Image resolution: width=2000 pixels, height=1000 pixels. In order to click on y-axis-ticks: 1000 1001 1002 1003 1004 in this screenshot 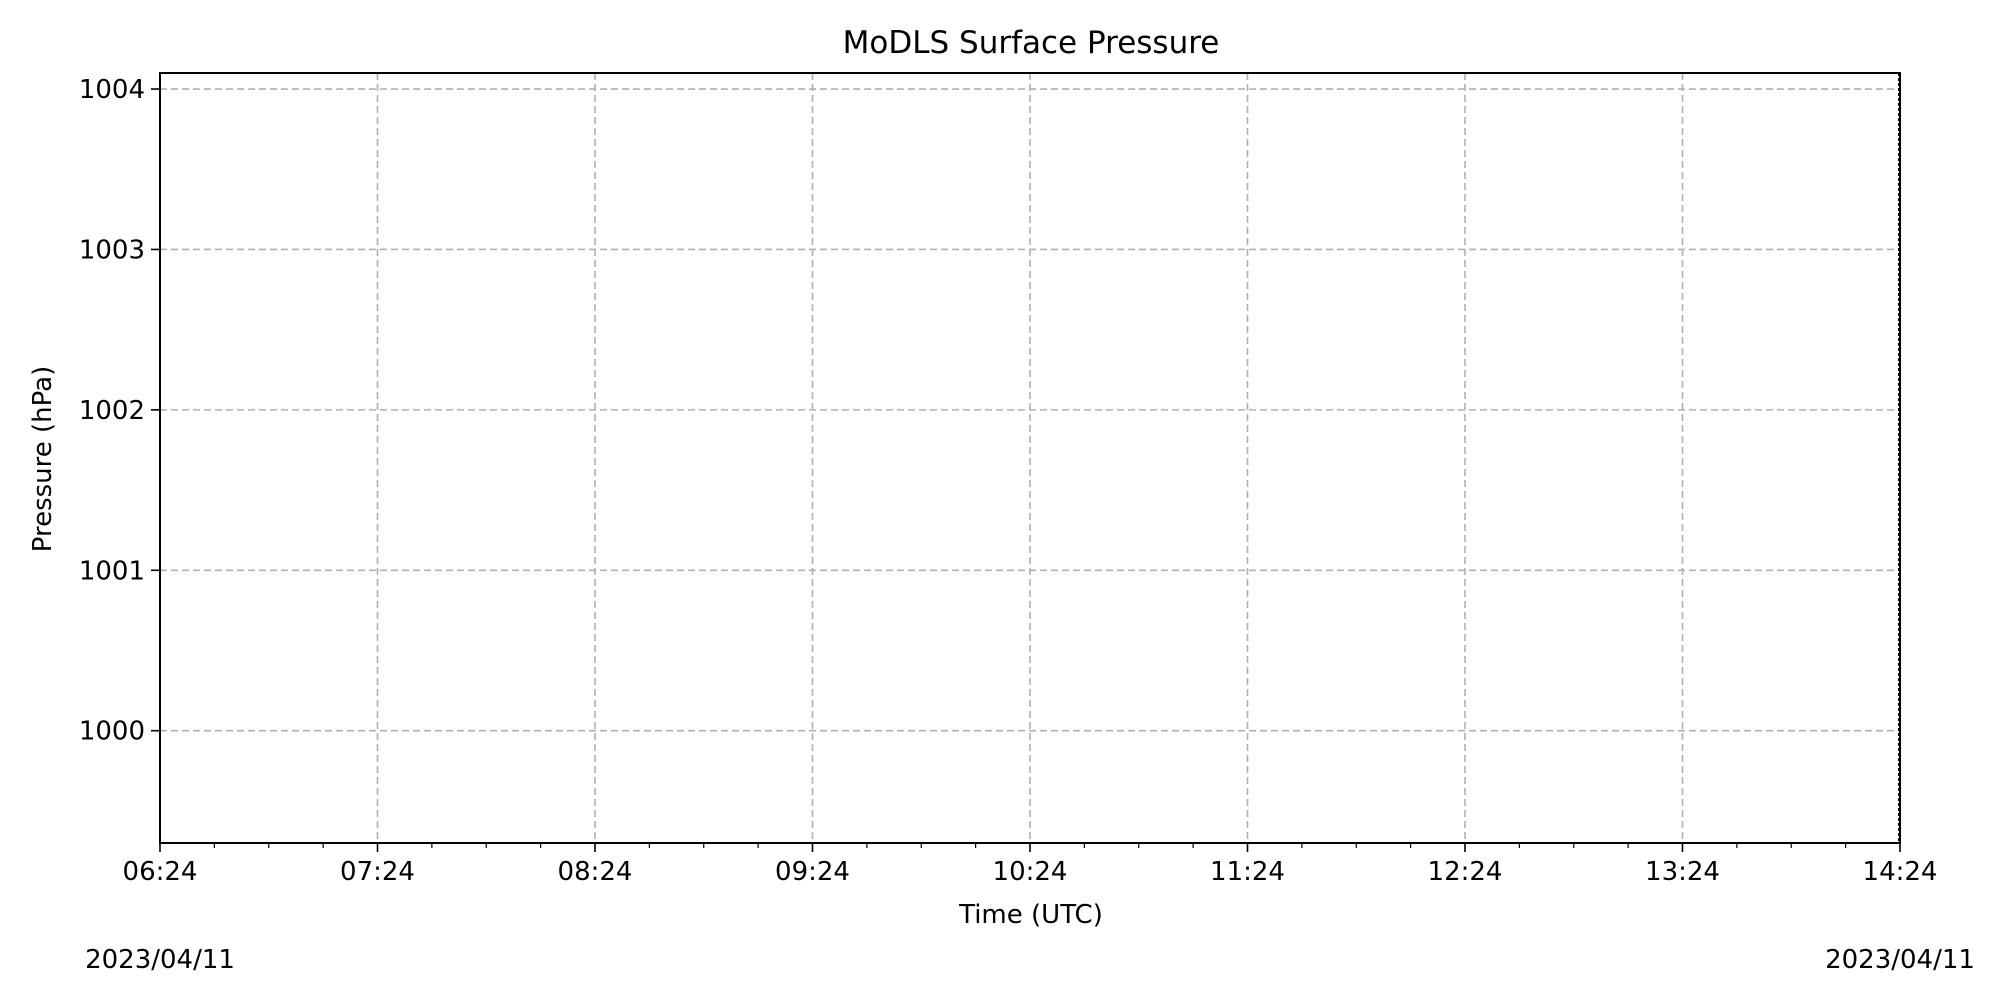, I will do `click(119, 411)`.